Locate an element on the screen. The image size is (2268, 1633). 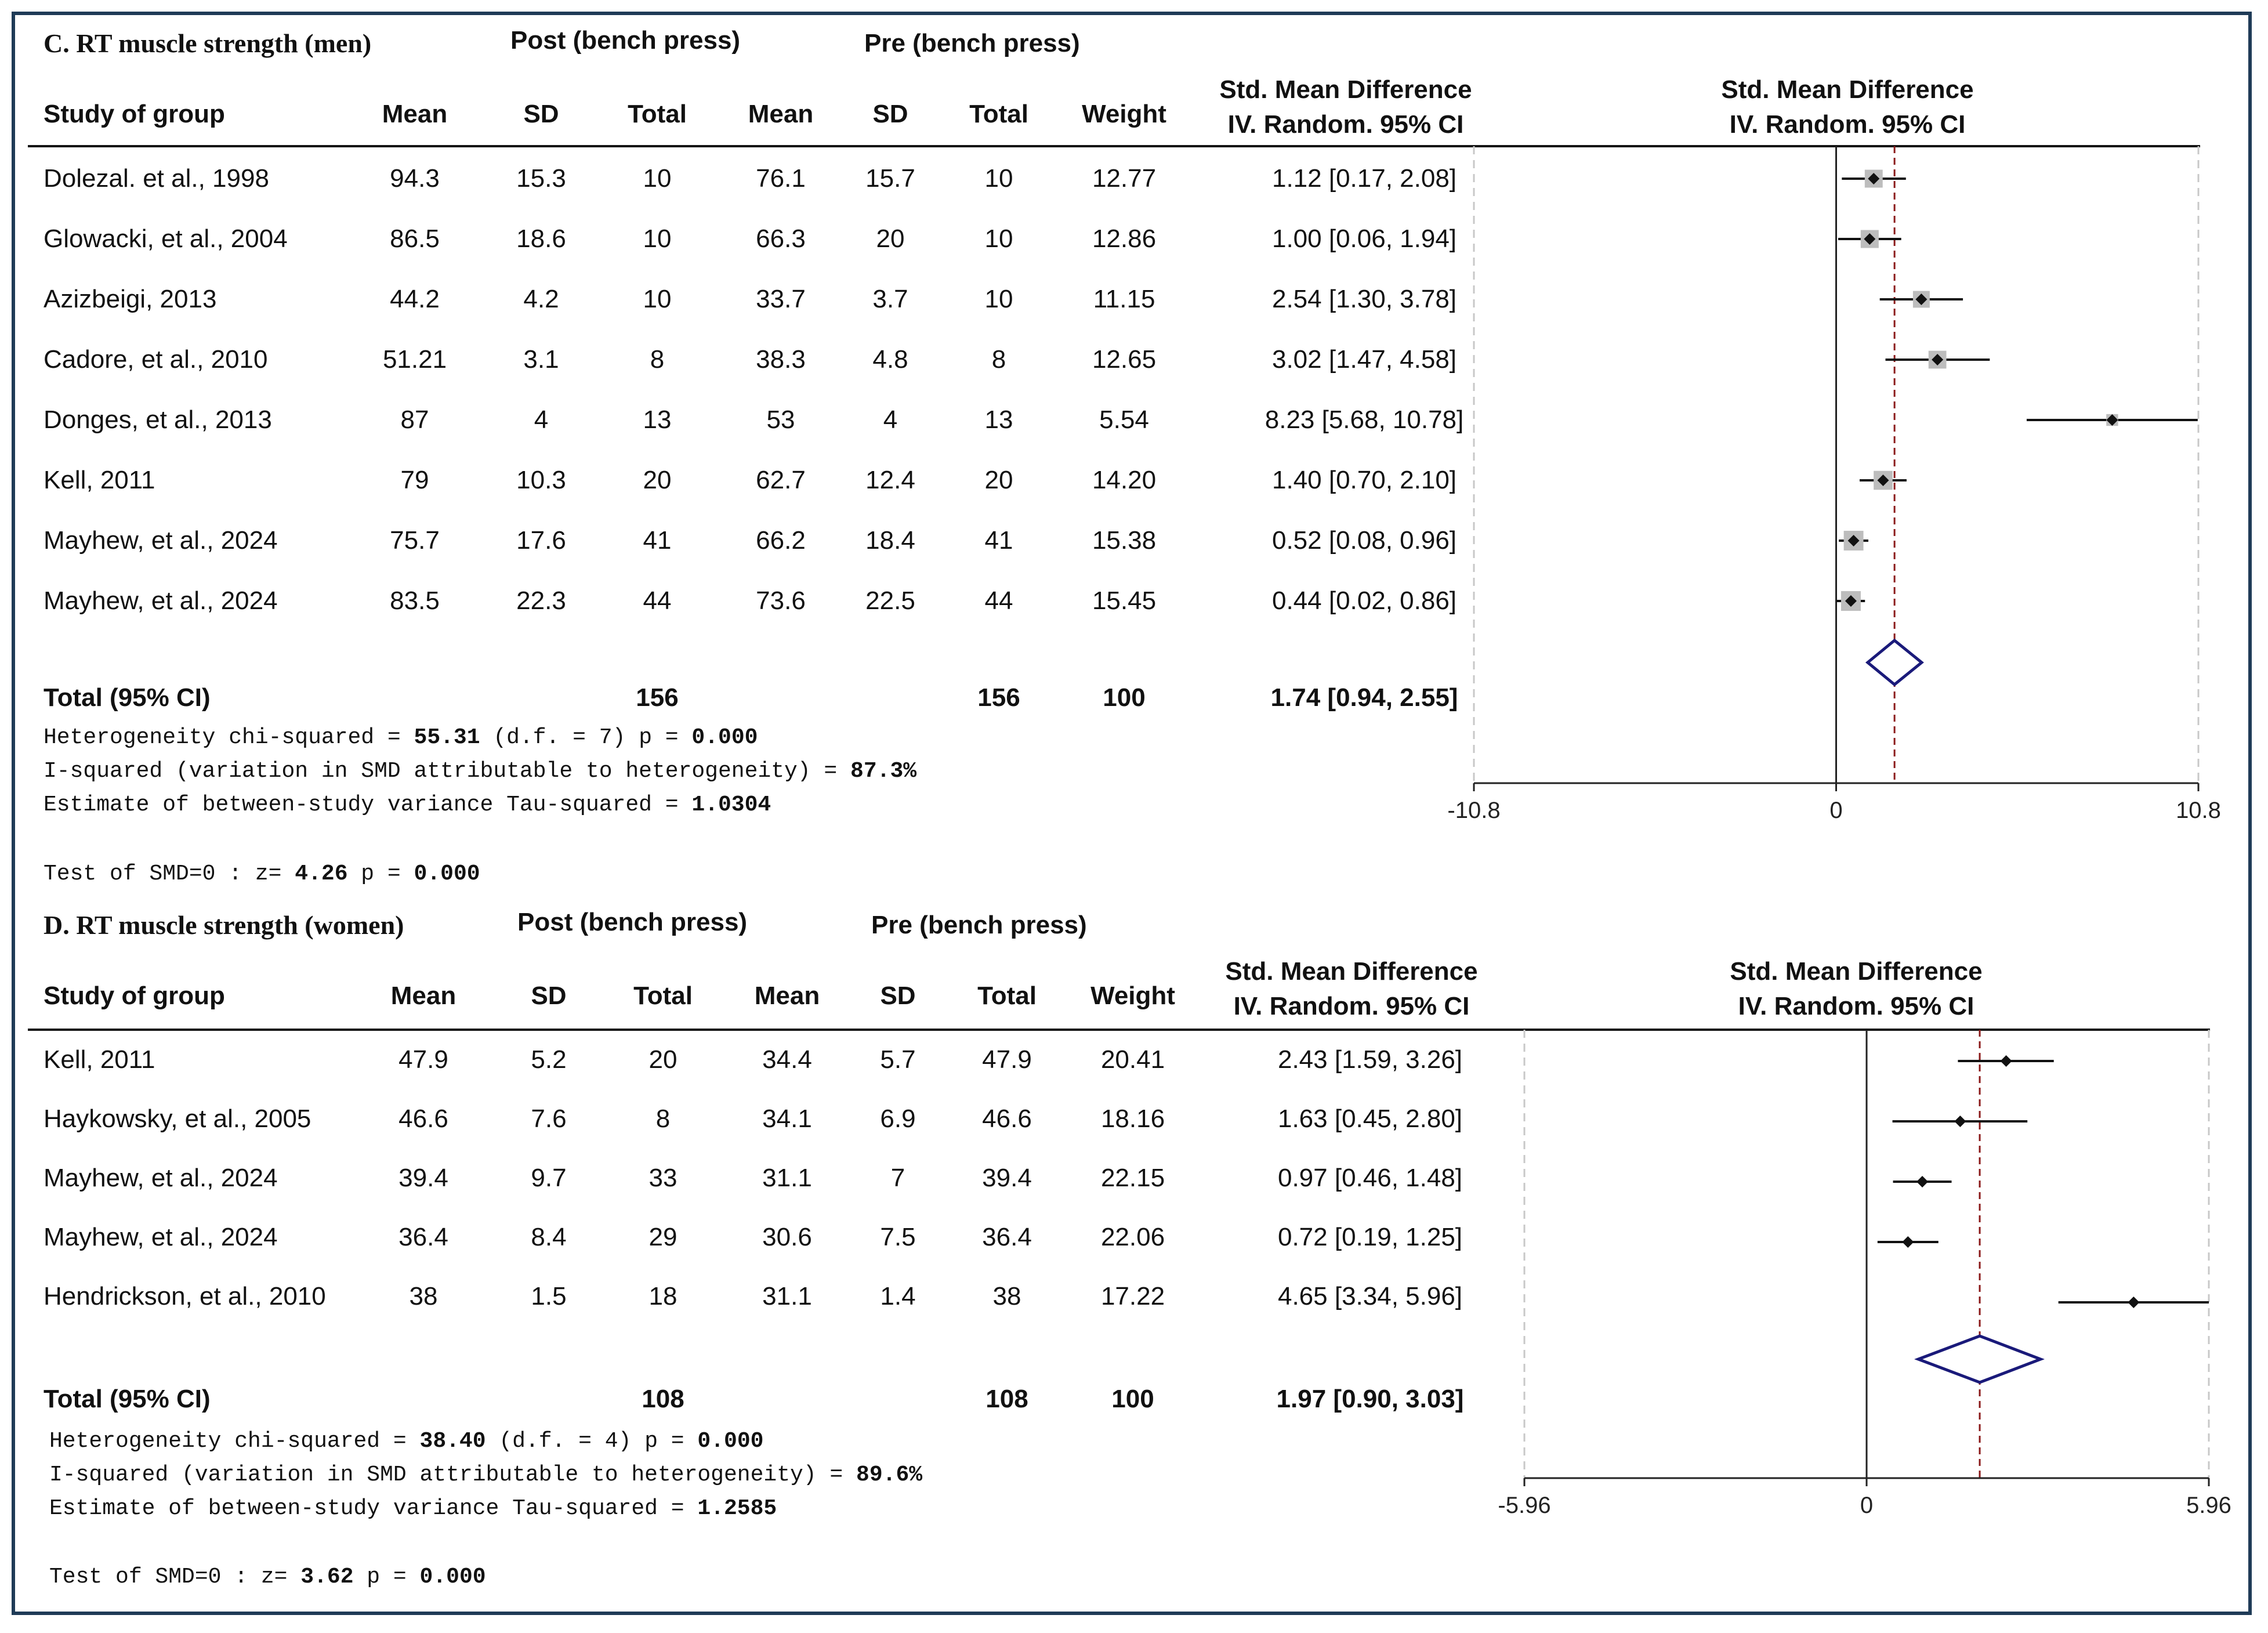
cell-post-sd: 5.2 is located at coordinates (549, 1059).